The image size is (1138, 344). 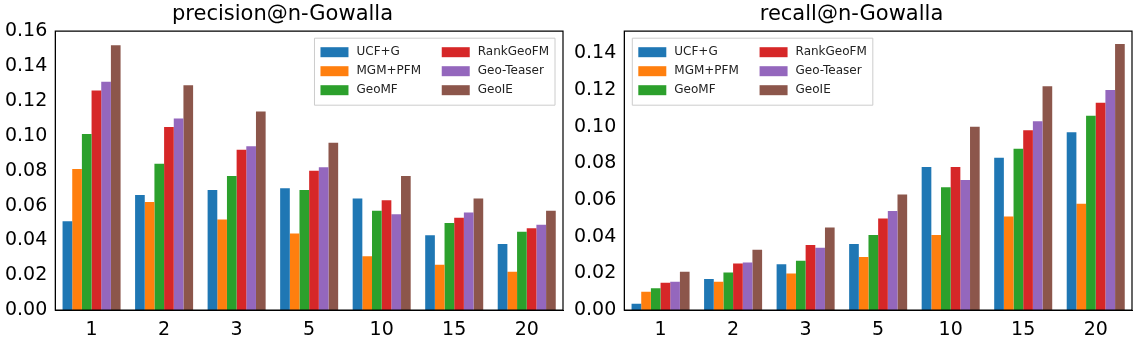 I want to click on chart-title: recall@n-Gowalla, so click(x=851, y=13).